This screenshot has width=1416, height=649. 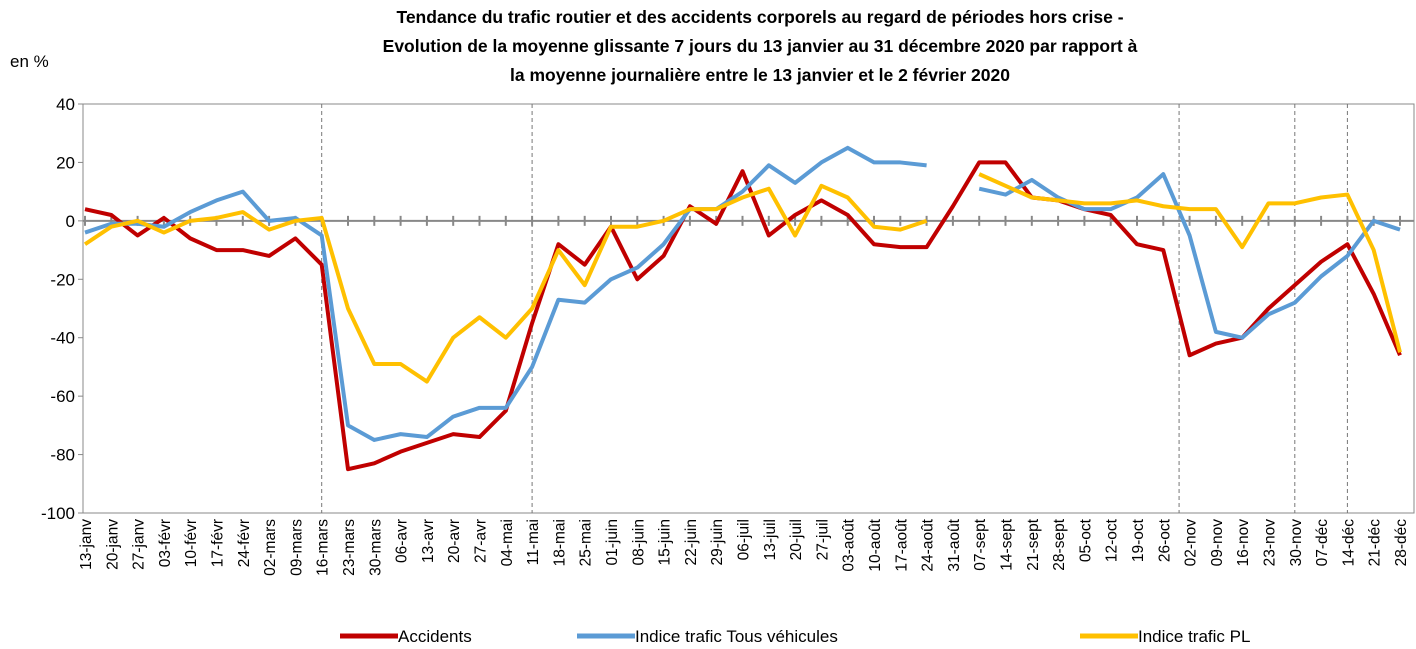 I want to click on x-tick-label: 29-juin, so click(x=717, y=542).